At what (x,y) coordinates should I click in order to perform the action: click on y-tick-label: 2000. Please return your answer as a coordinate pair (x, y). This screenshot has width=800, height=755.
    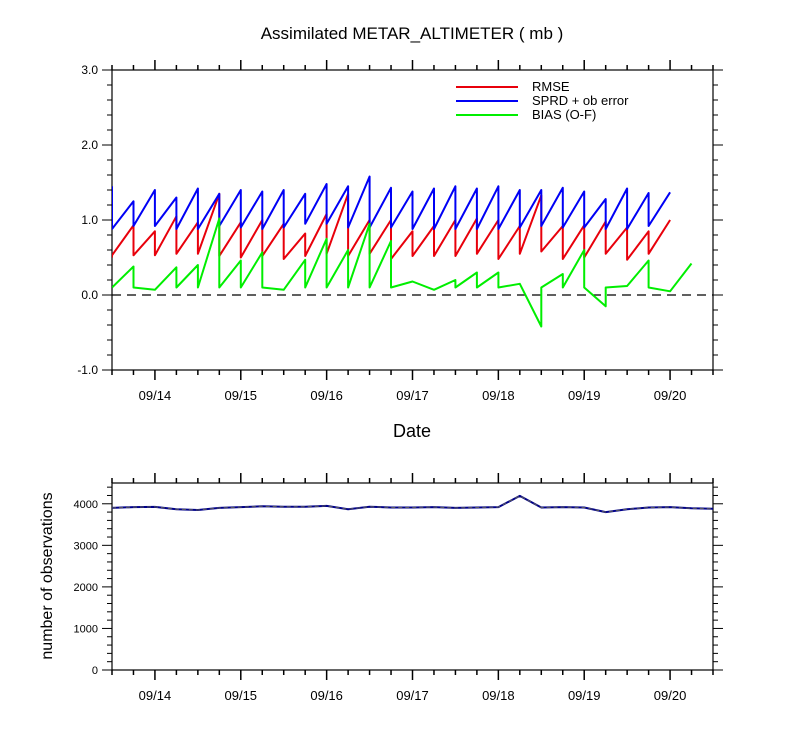
    Looking at the image, I should click on (86, 588).